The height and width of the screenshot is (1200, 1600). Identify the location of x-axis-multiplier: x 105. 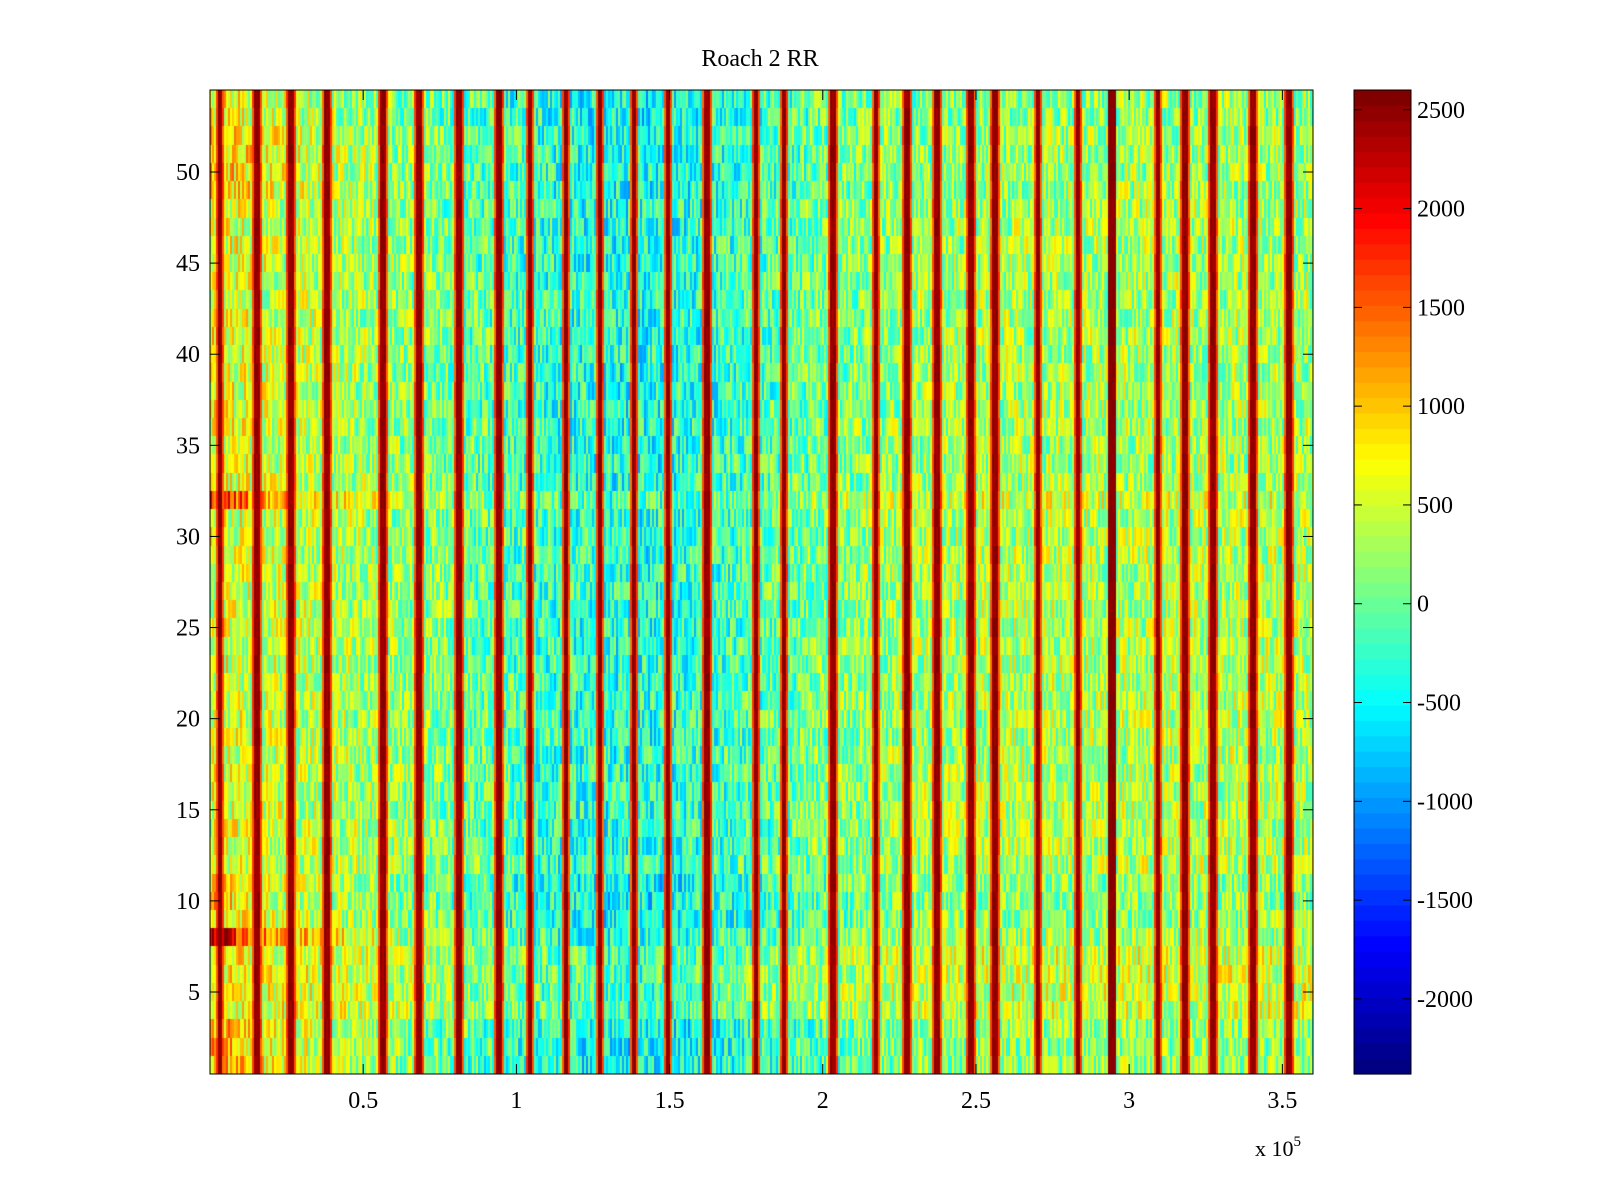
(1278, 1147).